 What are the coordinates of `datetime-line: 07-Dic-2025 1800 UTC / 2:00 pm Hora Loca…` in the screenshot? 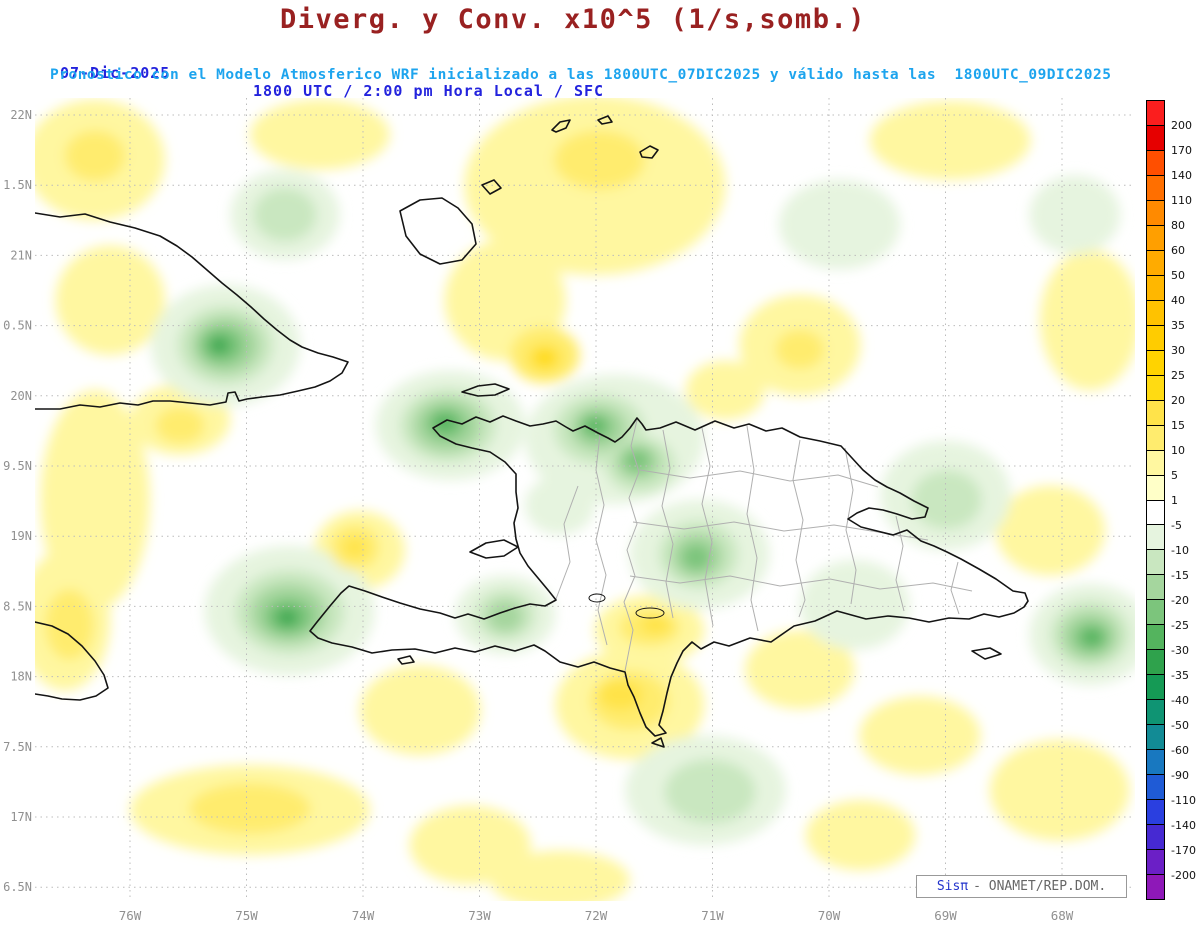 It's located at (573, 73).